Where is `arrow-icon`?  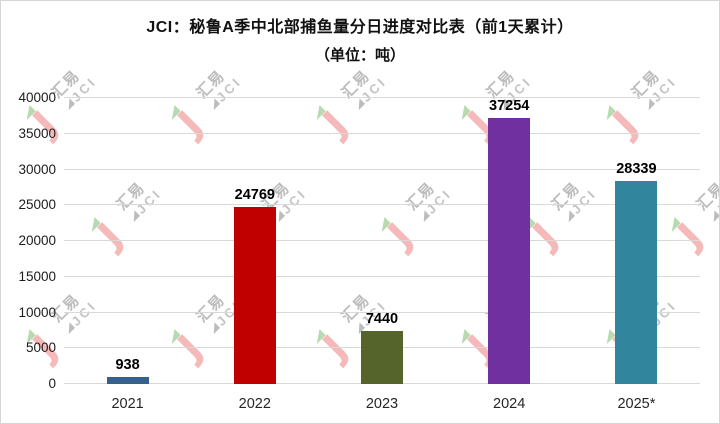
arrow-icon is located at coordinates (714, 216).